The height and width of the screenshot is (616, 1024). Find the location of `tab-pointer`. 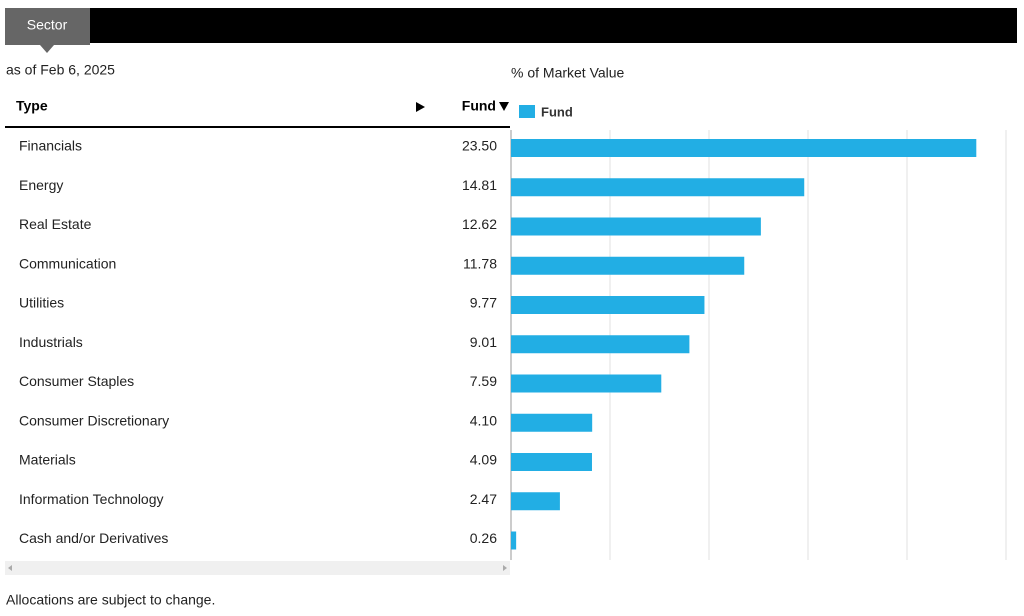

tab-pointer is located at coordinates (47, 49).